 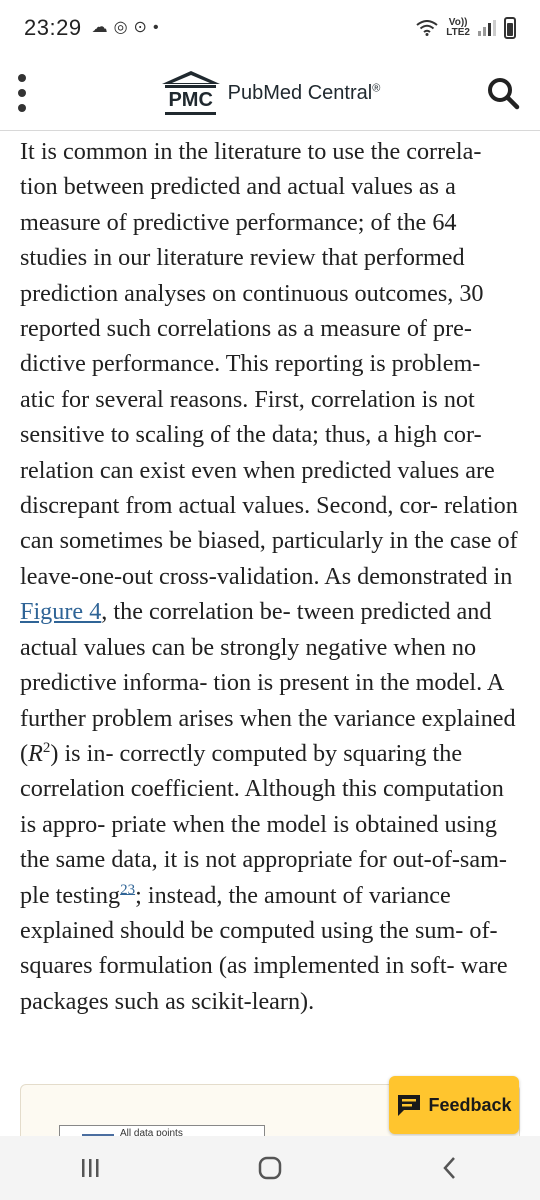 What do you see at coordinates (190, 77) in the screenshot?
I see `pmc-building-icon` at bounding box center [190, 77].